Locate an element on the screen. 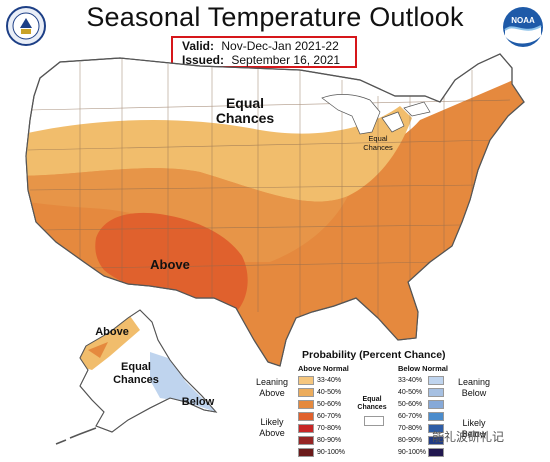 The width and height of the screenshot is (550, 462). issued-label: Issued: is located at coordinates (203, 60).